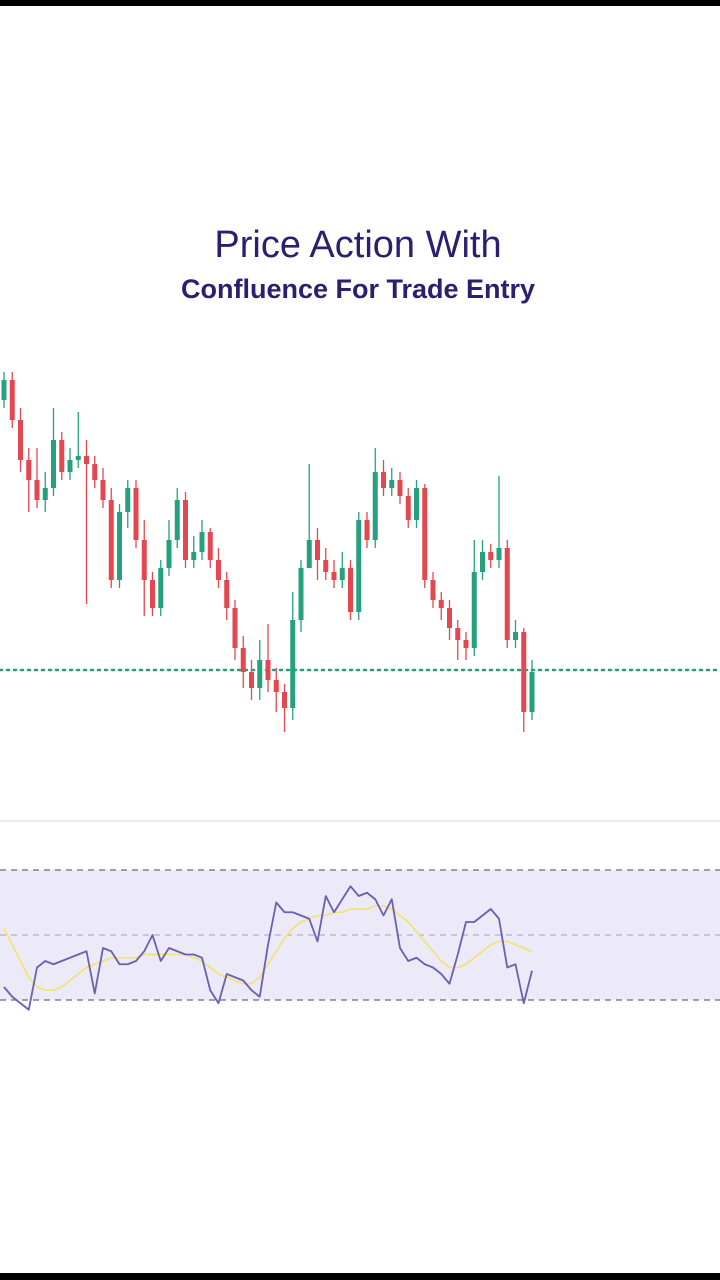 The height and width of the screenshot is (1280, 720). I want to click on title: Price Action With, so click(357, 245).